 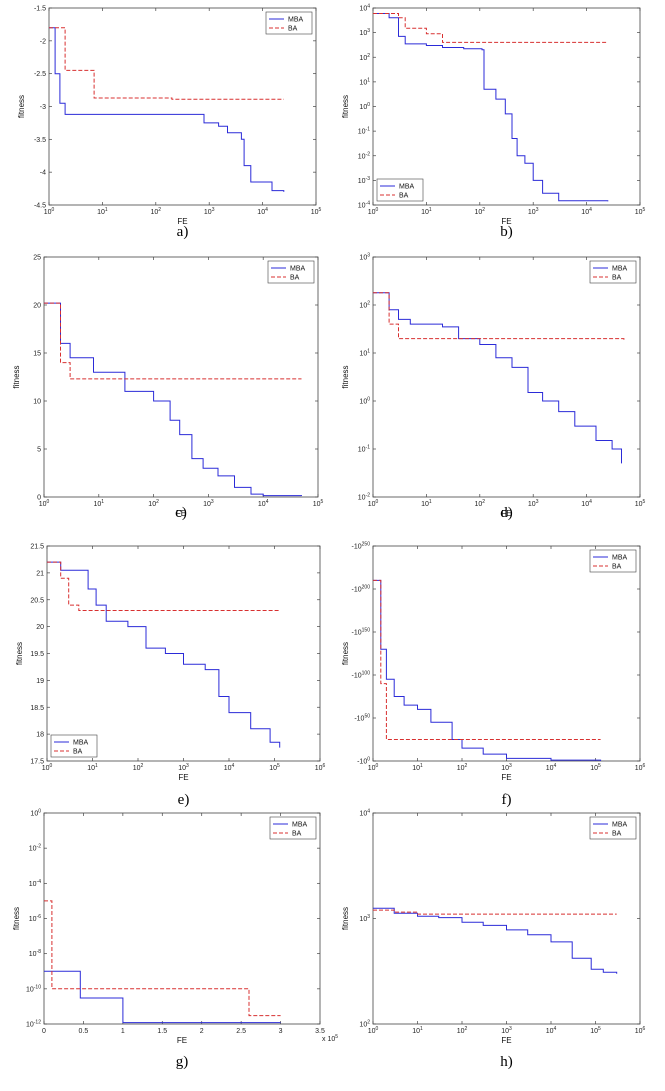 I want to click on y-tick-label: 20.5, so click(x=37, y=600).